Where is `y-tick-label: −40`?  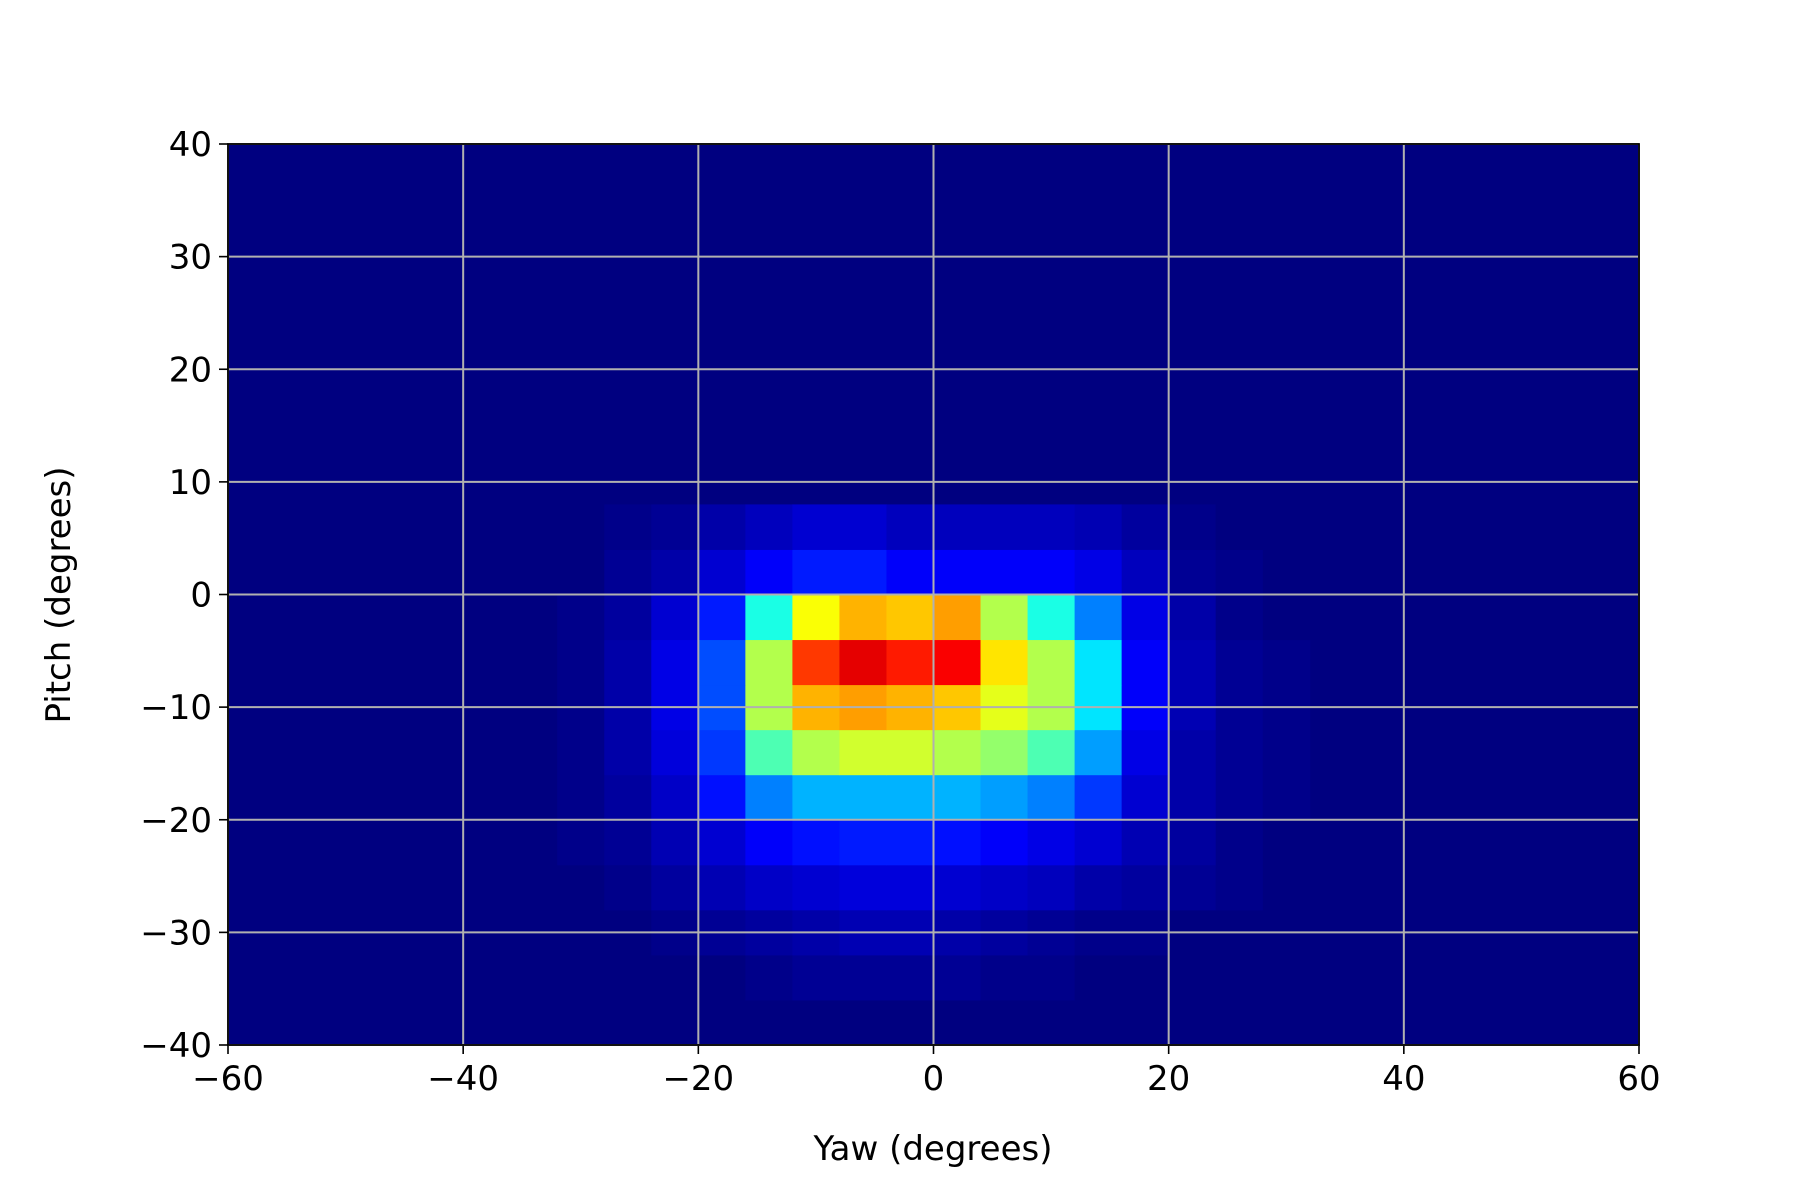 y-tick-label: −40 is located at coordinates (176, 1046).